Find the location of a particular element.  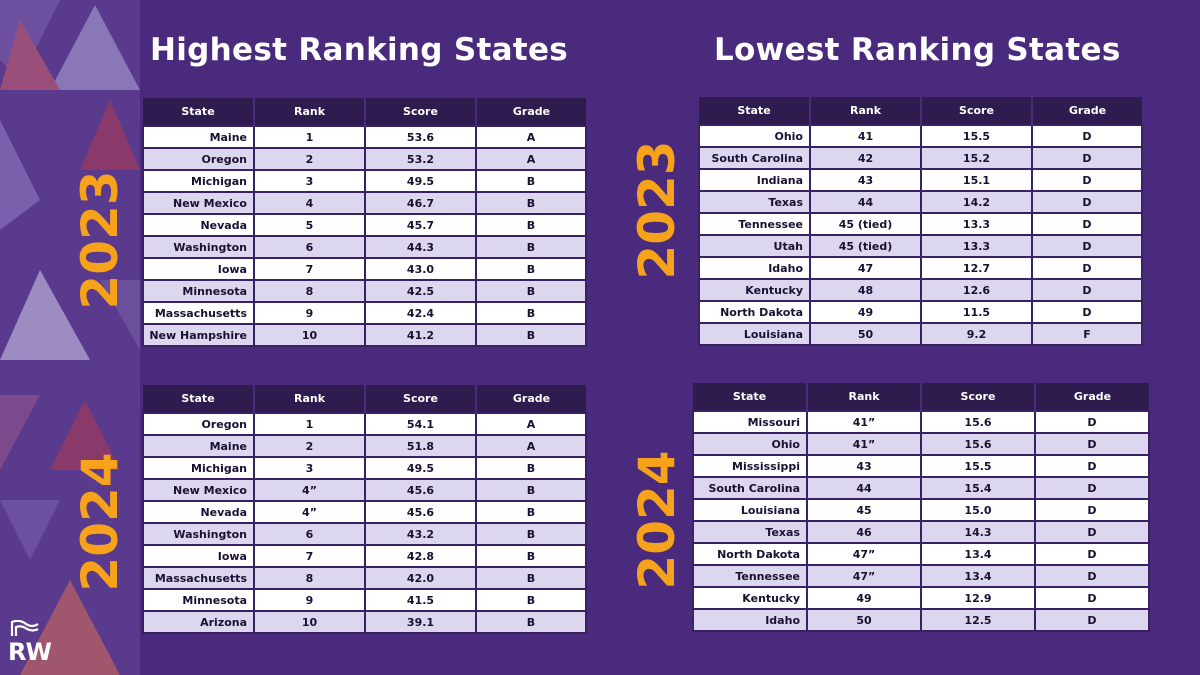

state-cell: North Dakota is located at coordinates (754, 312).